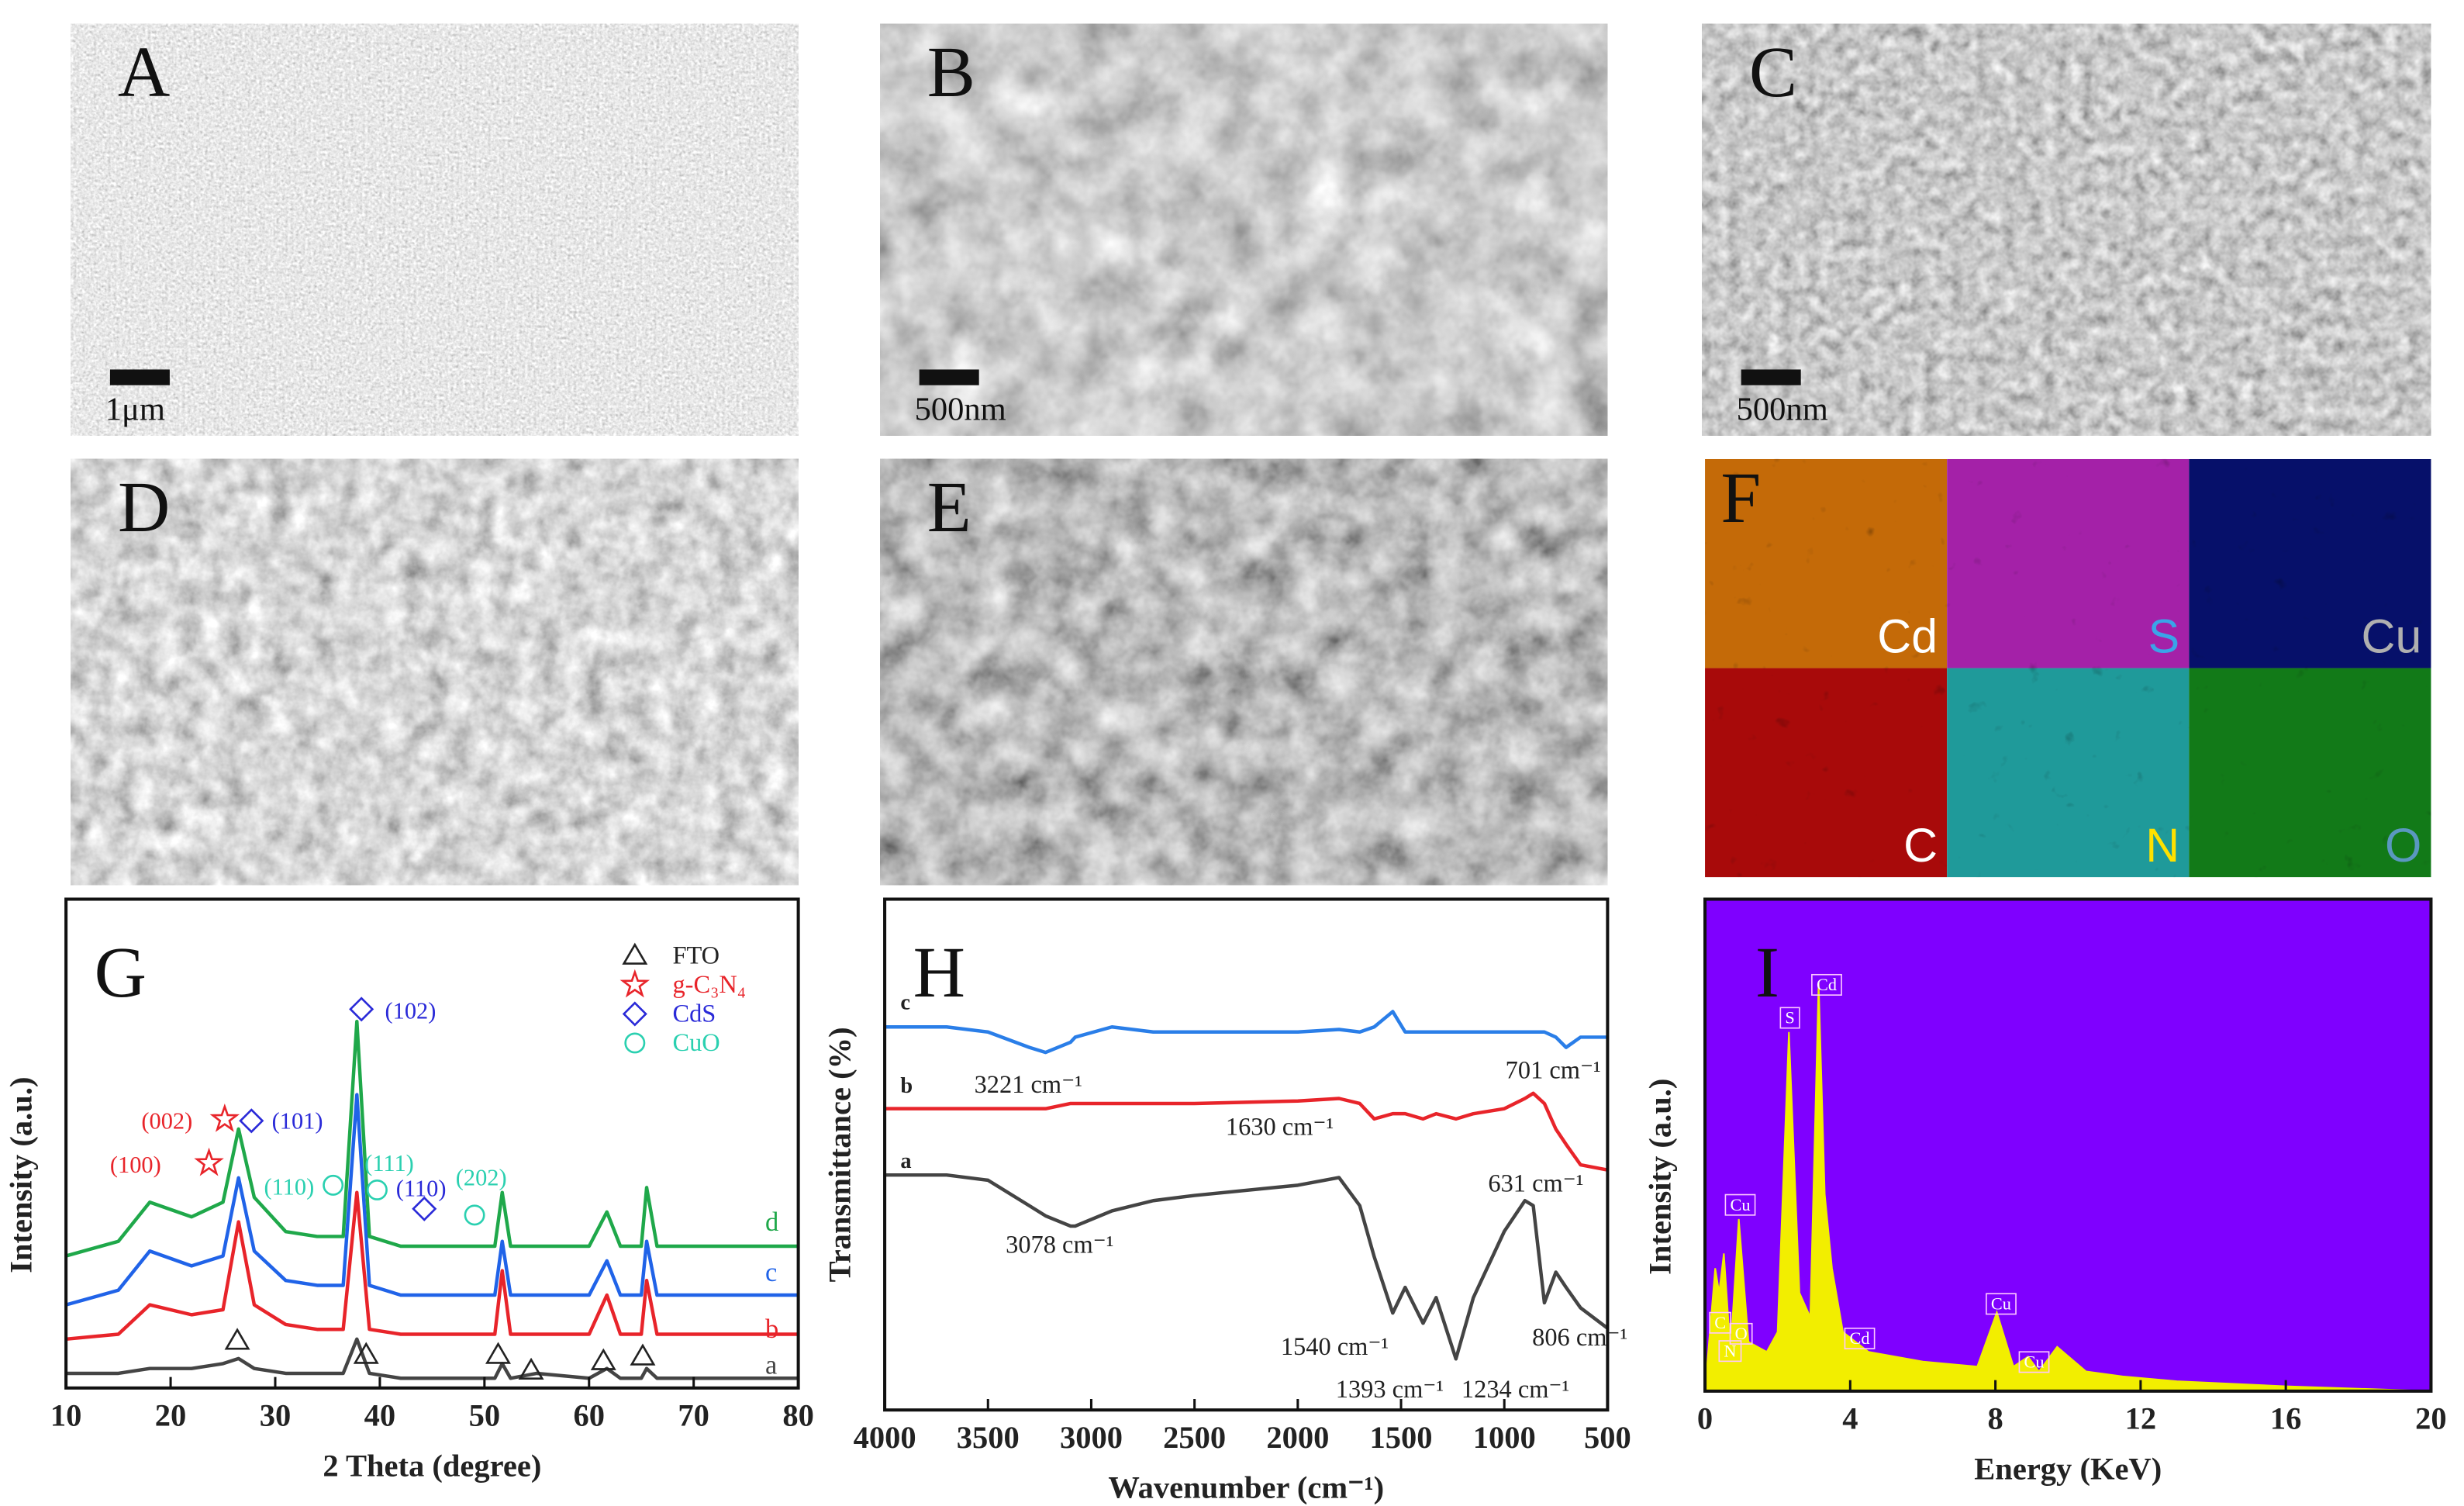 This screenshot has height=1506, width=2464. Describe the element at coordinates (939, 973) in the screenshot. I see `panel-letter: H` at that location.